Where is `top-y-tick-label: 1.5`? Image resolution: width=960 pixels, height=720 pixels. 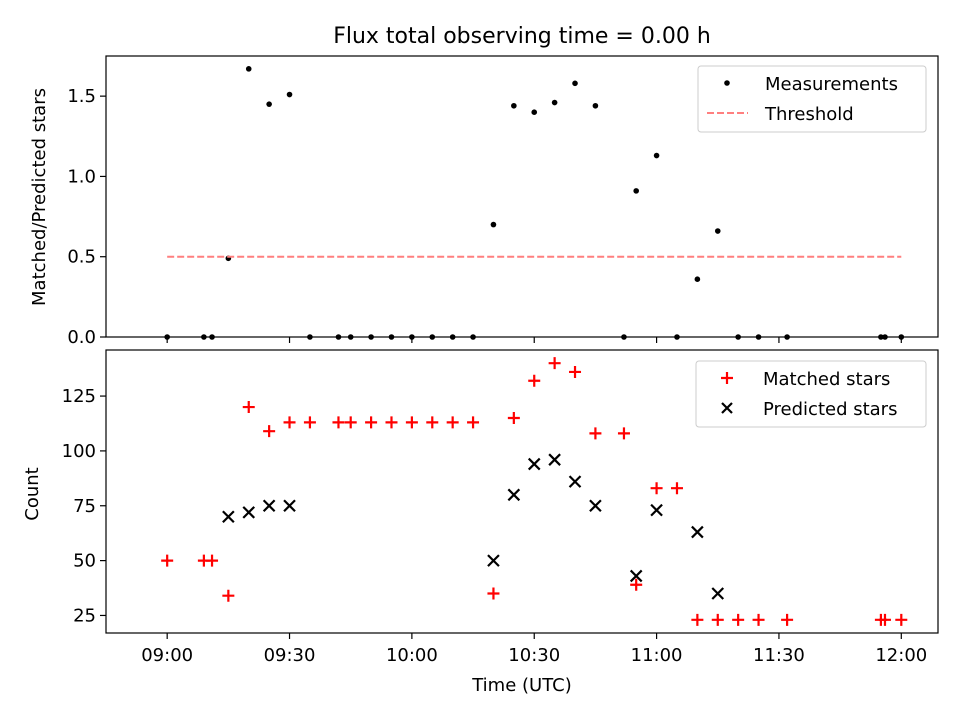 top-y-tick-label: 1.5 is located at coordinates (81, 96).